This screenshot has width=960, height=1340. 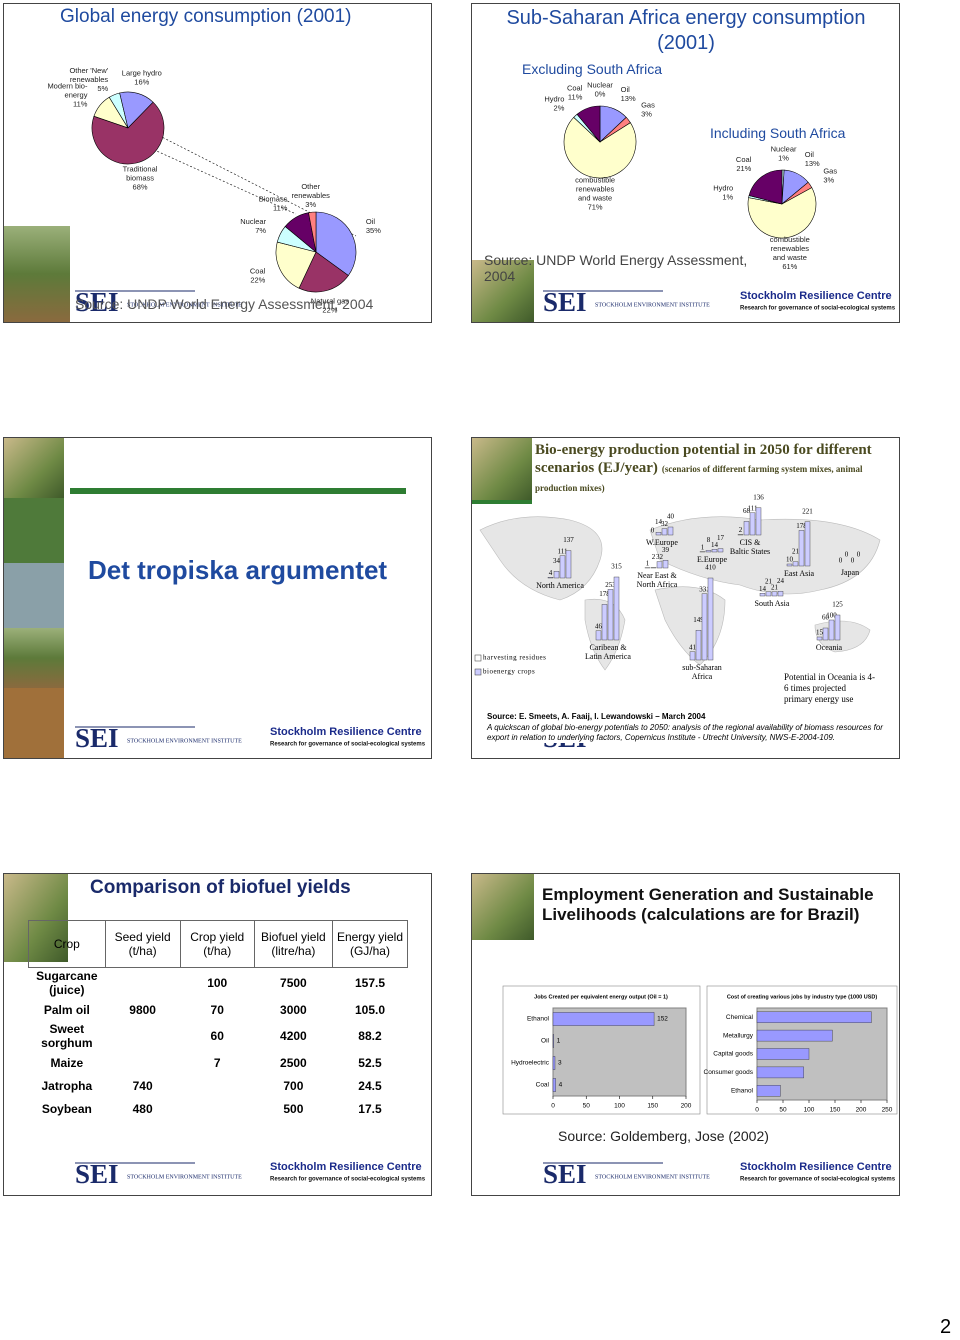 I want to click on pie-label: renewables, so click(x=311, y=195).